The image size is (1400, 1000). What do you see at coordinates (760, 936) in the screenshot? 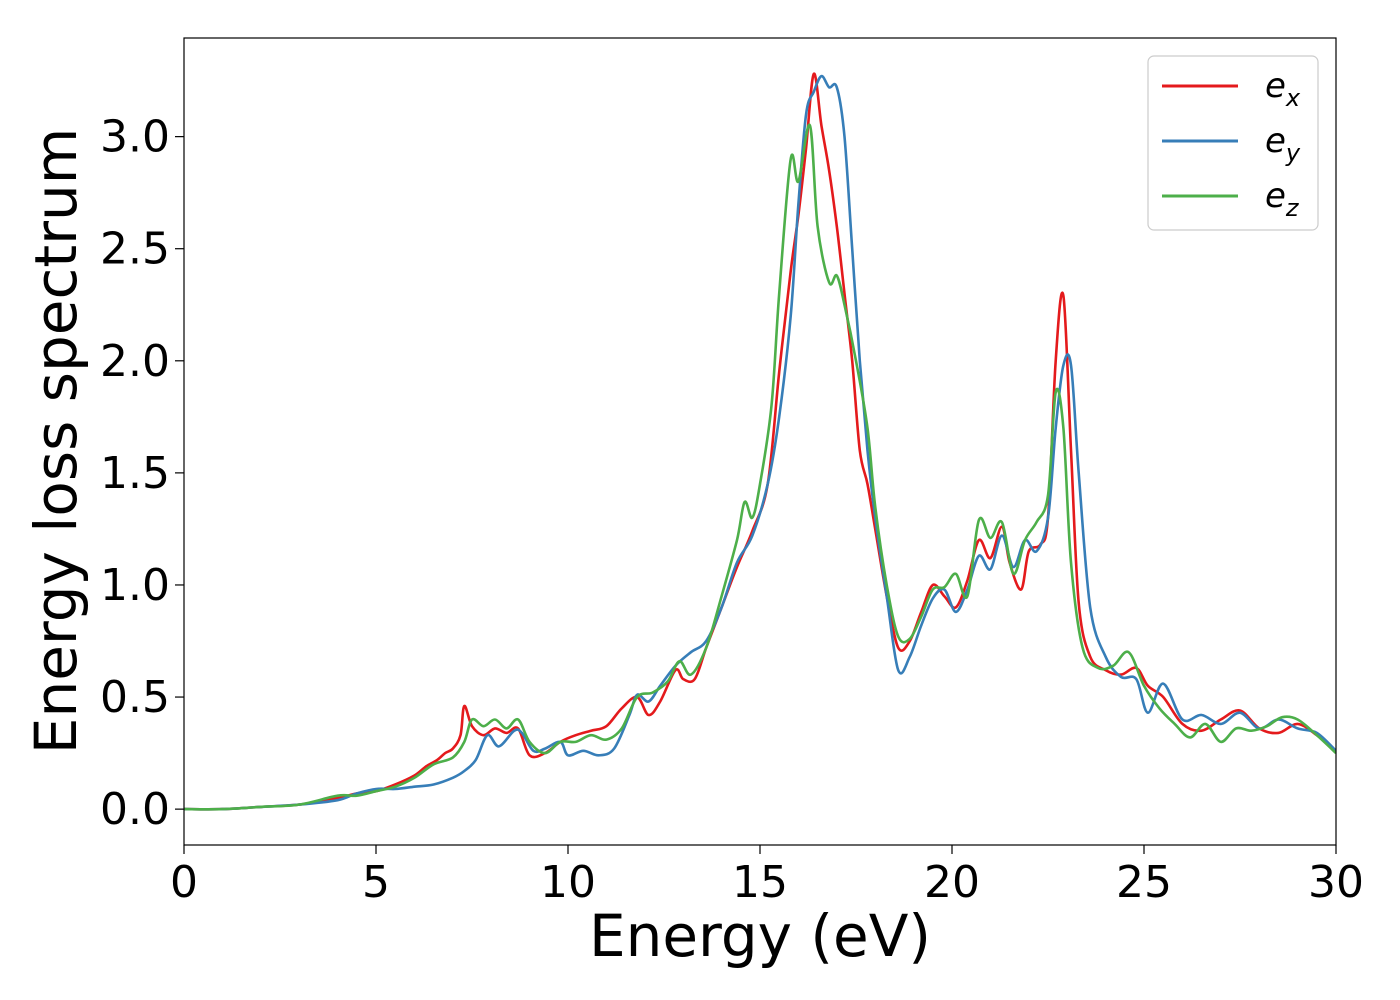
I see `x-axis-title: Energy (eV)` at bounding box center [760, 936].